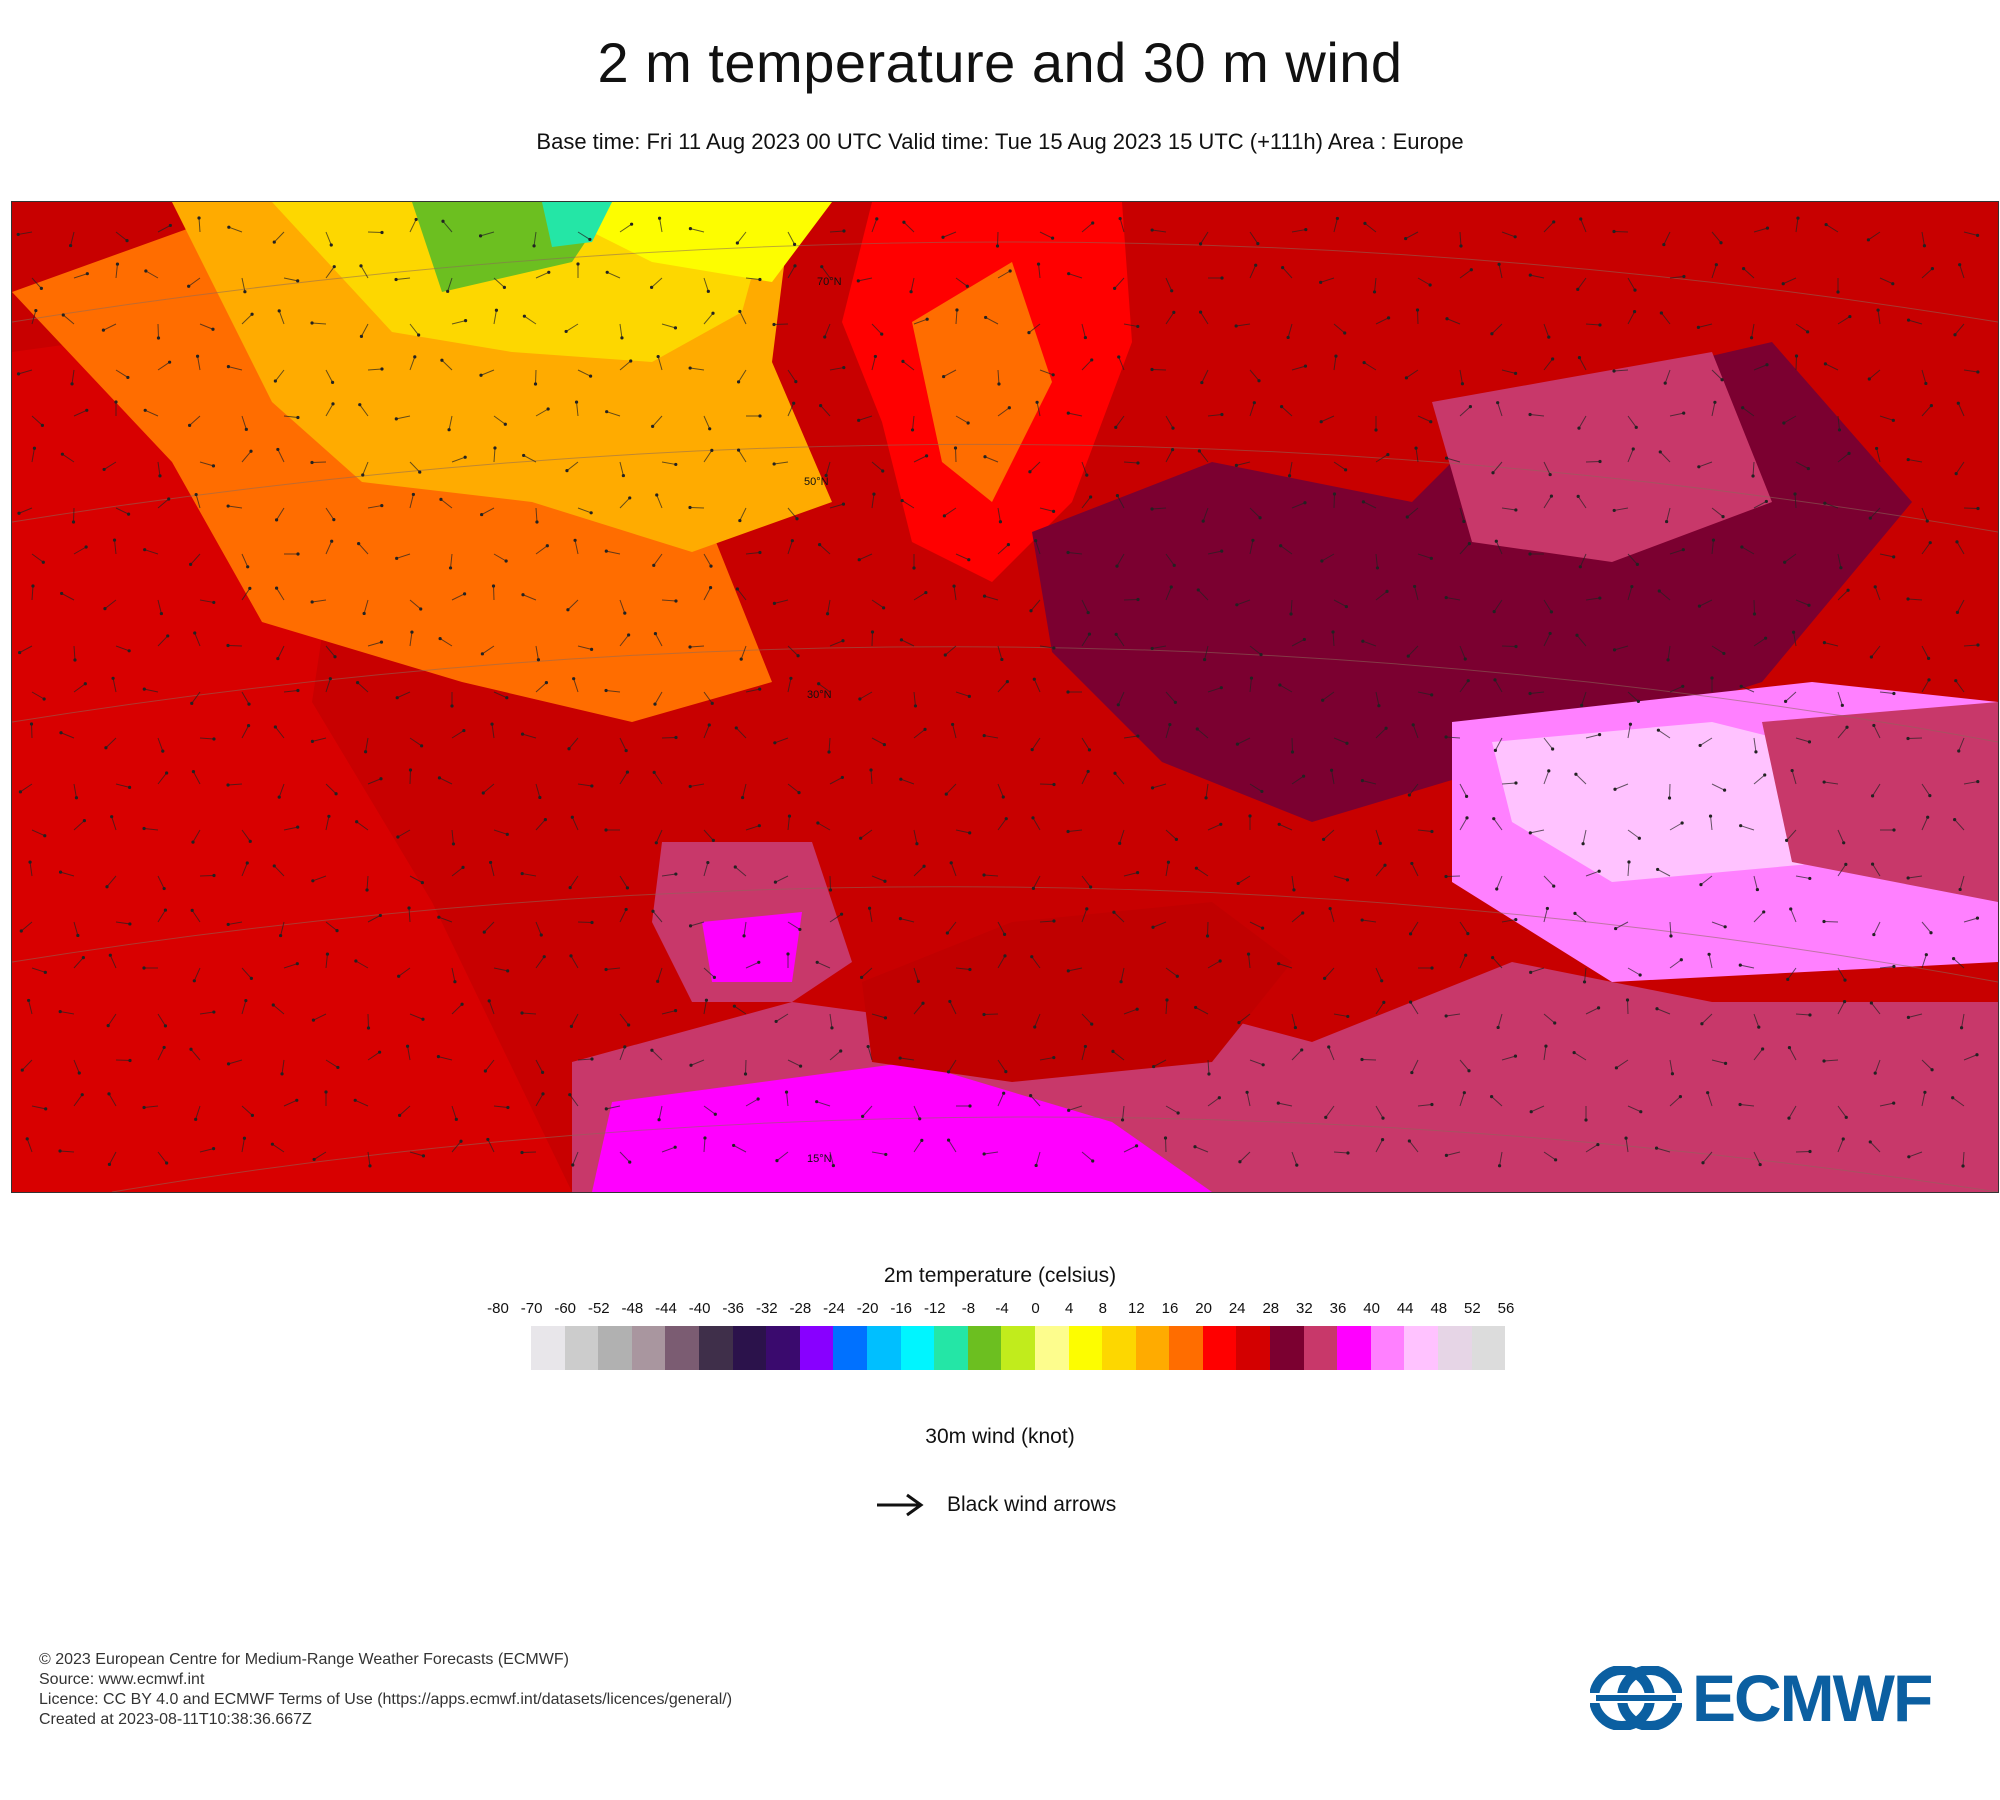 Image resolution: width=2000 pixels, height=1800 pixels. Describe the element at coordinates (1035, 1308) in the screenshot. I see `legend-tick-label: 0` at that location.